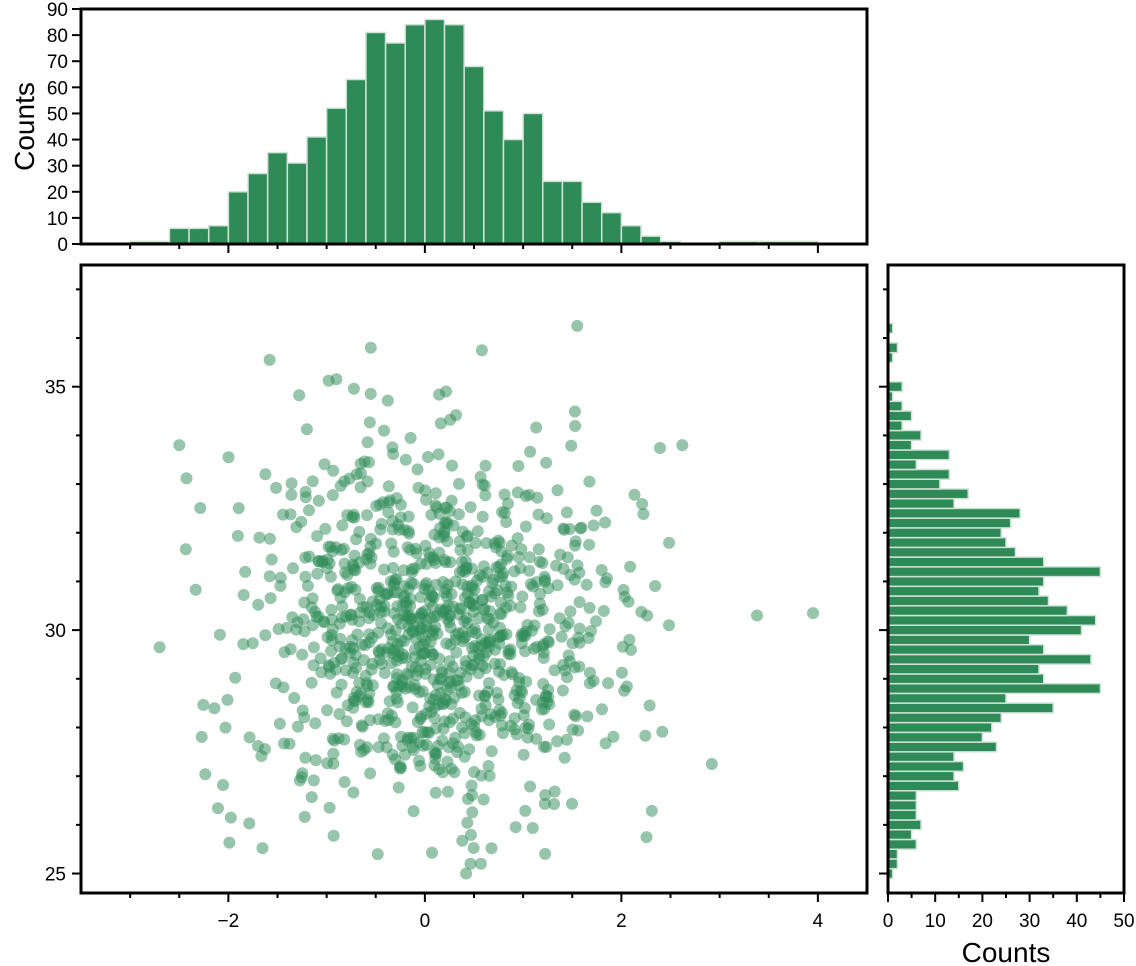  I want to click on scatter-x-ticks: −2 0 2 4, so click(476, 912).